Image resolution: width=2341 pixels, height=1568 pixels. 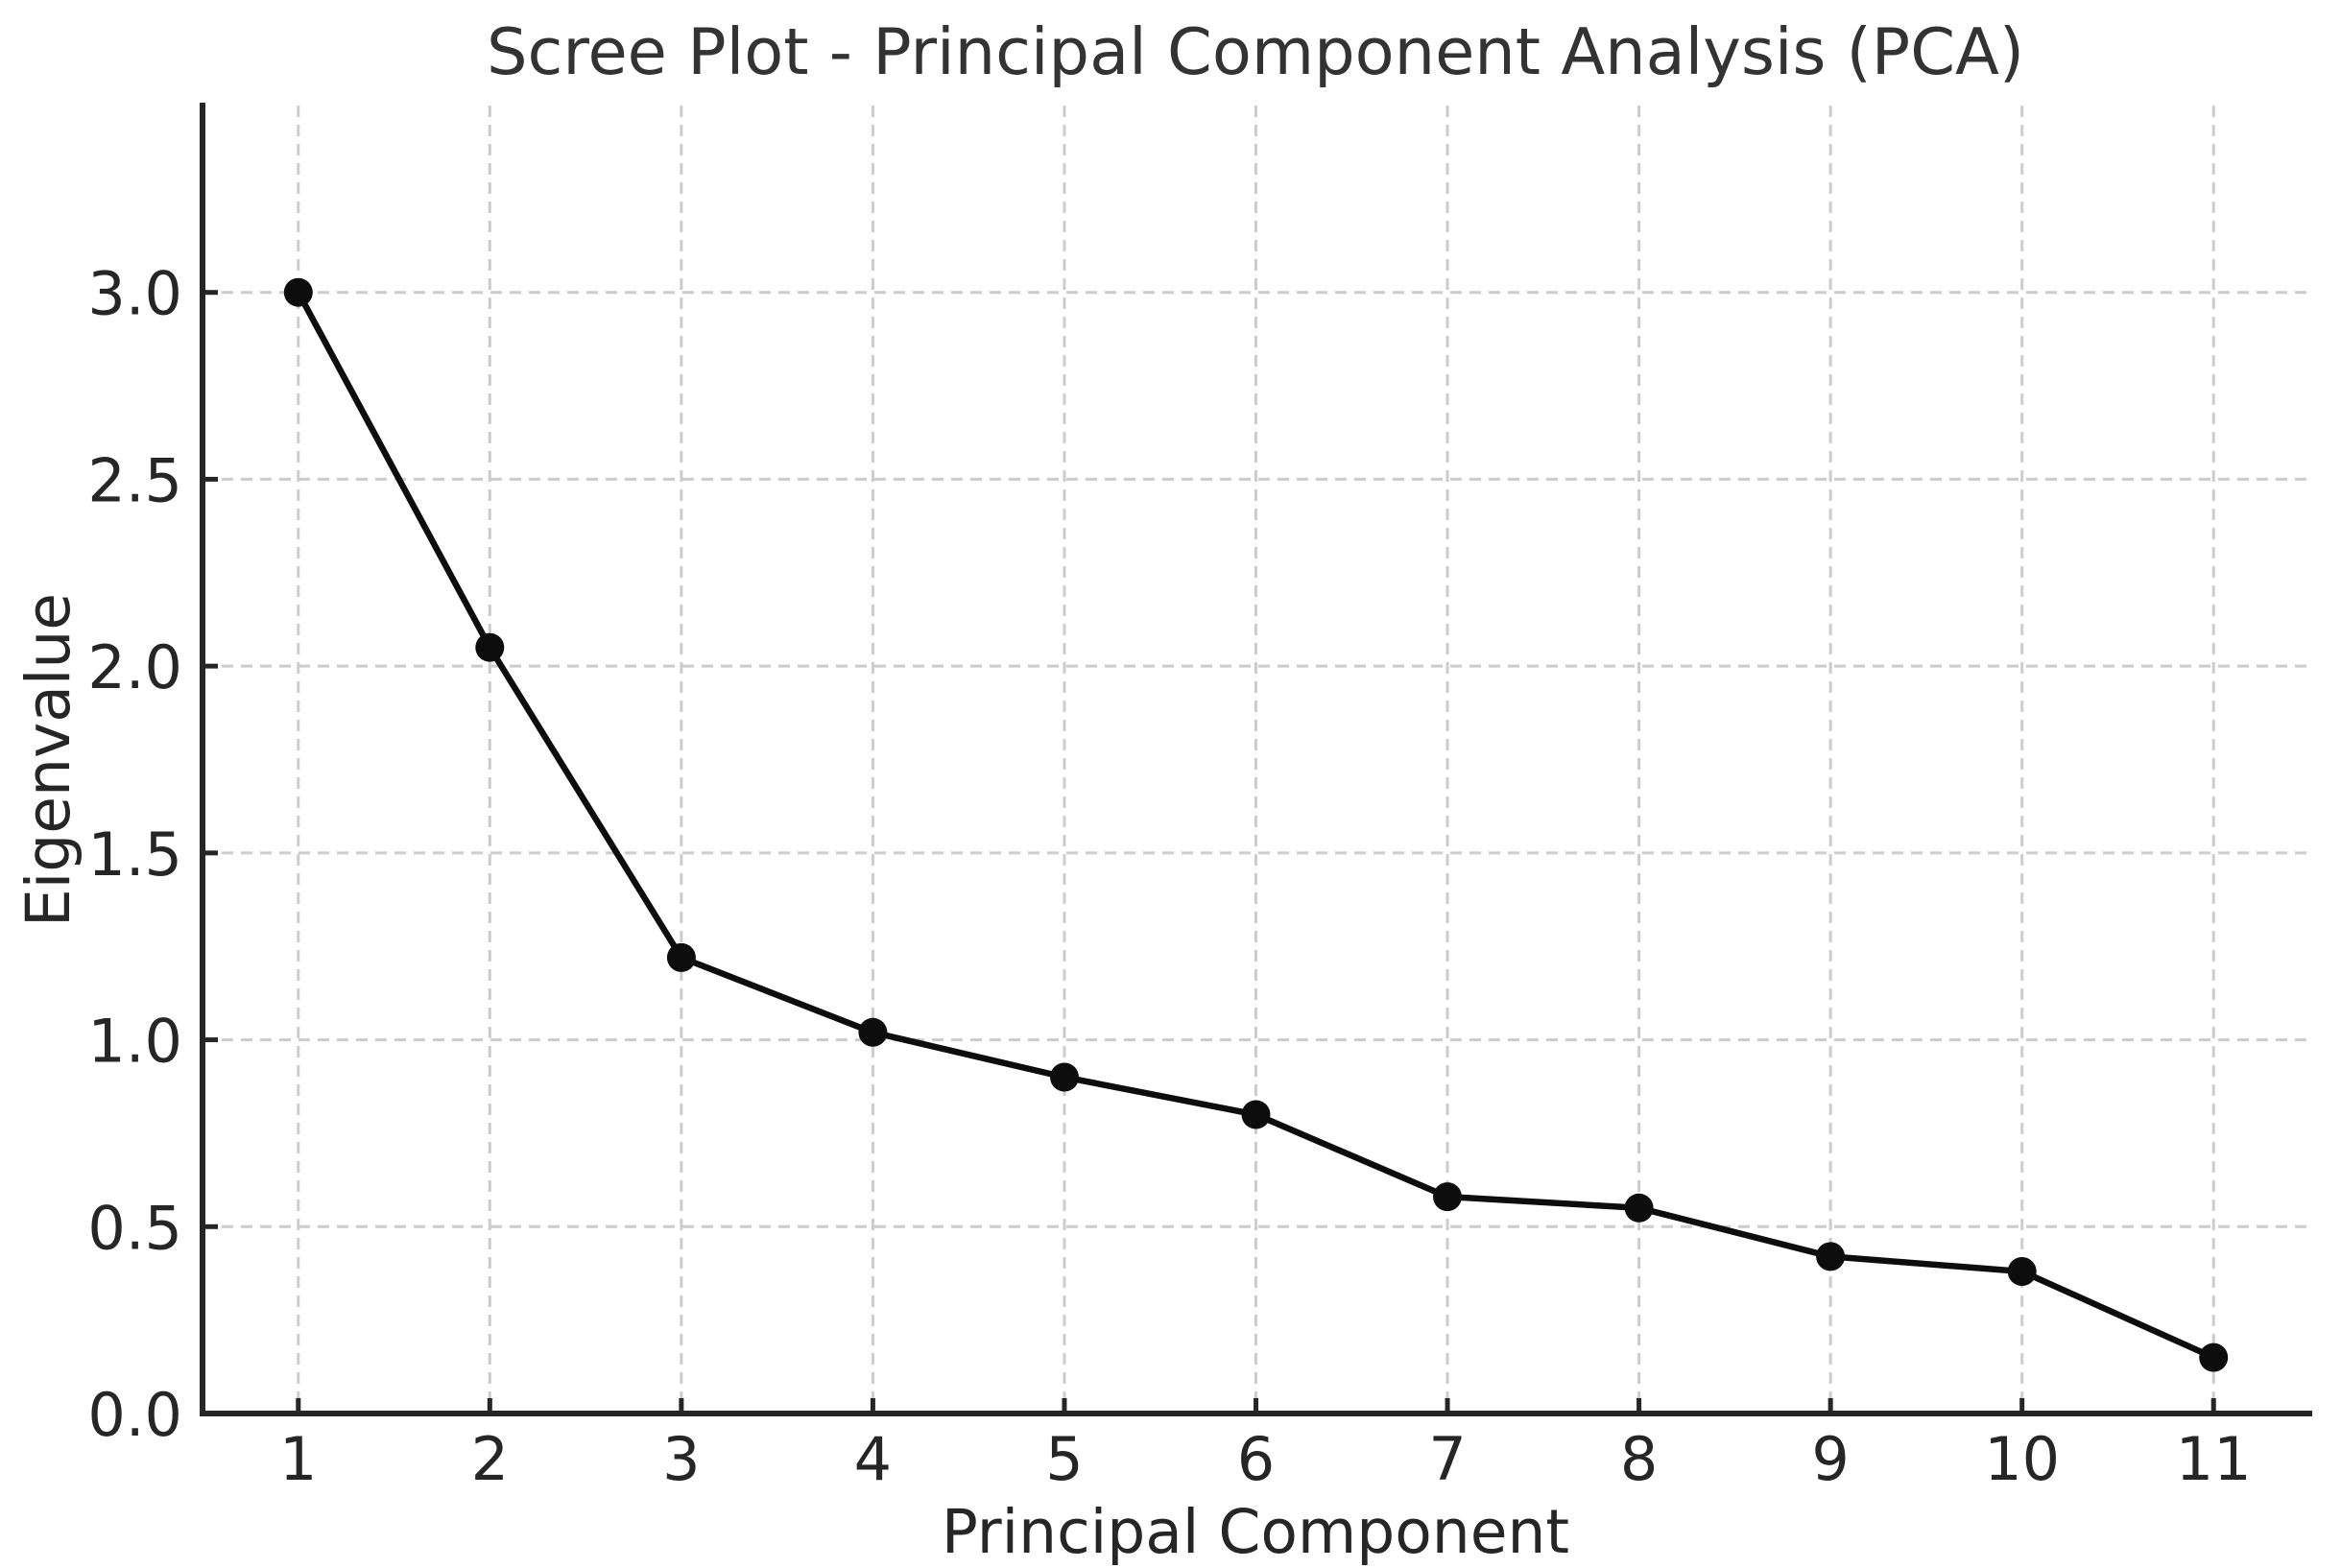 What do you see at coordinates (2214, 1459) in the screenshot?
I see `x-tick-label: 11` at bounding box center [2214, 1459].